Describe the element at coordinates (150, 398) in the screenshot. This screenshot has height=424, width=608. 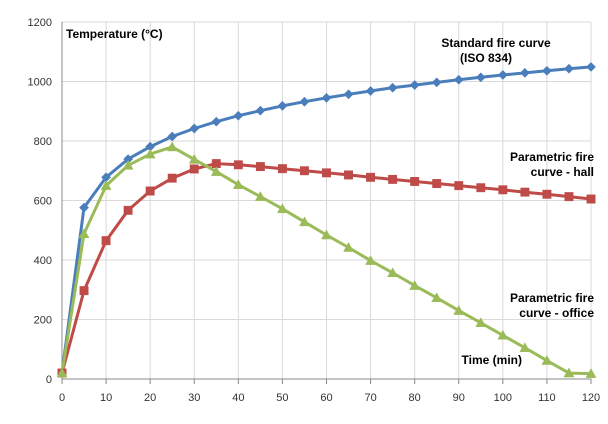
I see `x-tick-label: 20` at that location.